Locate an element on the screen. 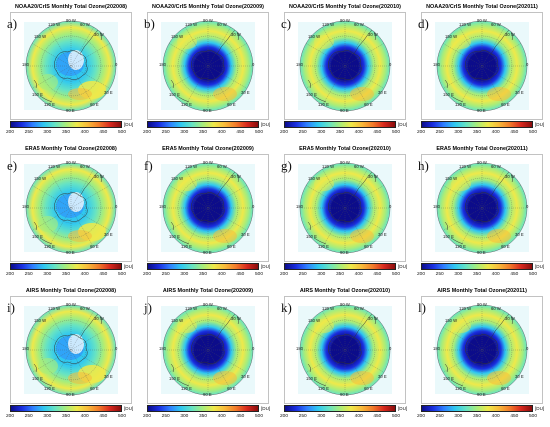  panel-label: c) is located at coordinates (286, 23).